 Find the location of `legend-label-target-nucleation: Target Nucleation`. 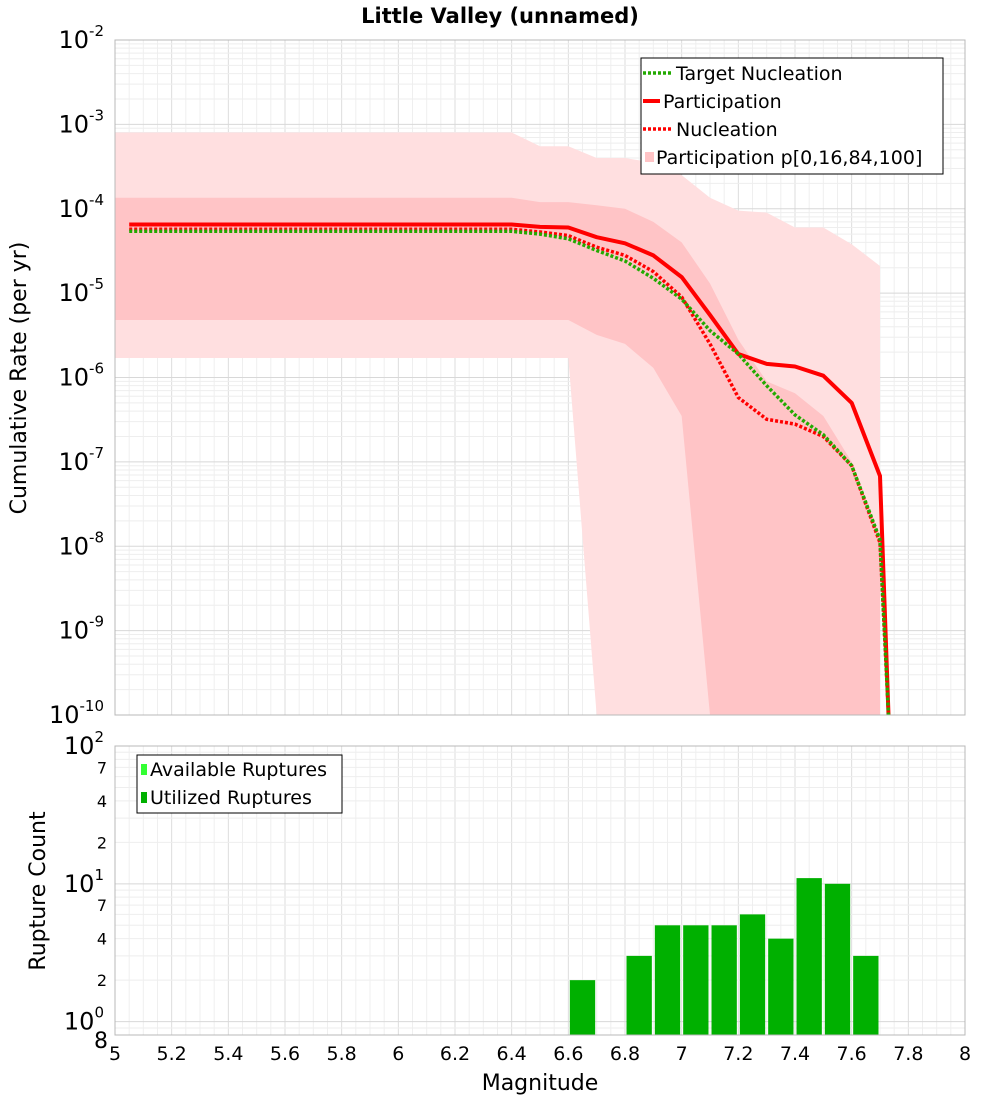

legend-label-target-nucleation: Target Nucleation is located at coordinates (759, 74).